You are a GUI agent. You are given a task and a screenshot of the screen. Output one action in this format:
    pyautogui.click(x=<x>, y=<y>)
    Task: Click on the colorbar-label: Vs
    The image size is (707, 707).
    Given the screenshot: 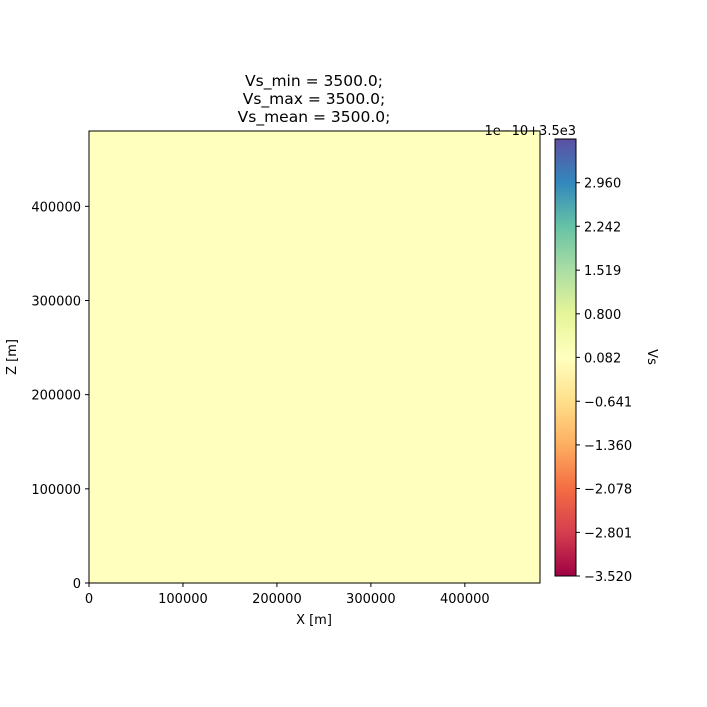 What is the action you would take?
    pyautogui.click(x=651, y=357)
    